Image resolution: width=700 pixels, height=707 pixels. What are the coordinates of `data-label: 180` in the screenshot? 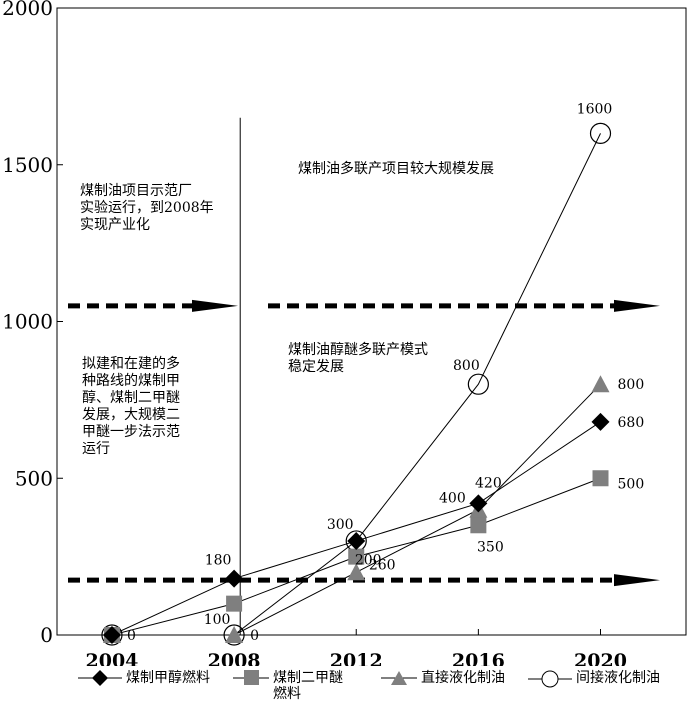 It's located at (218, 561).